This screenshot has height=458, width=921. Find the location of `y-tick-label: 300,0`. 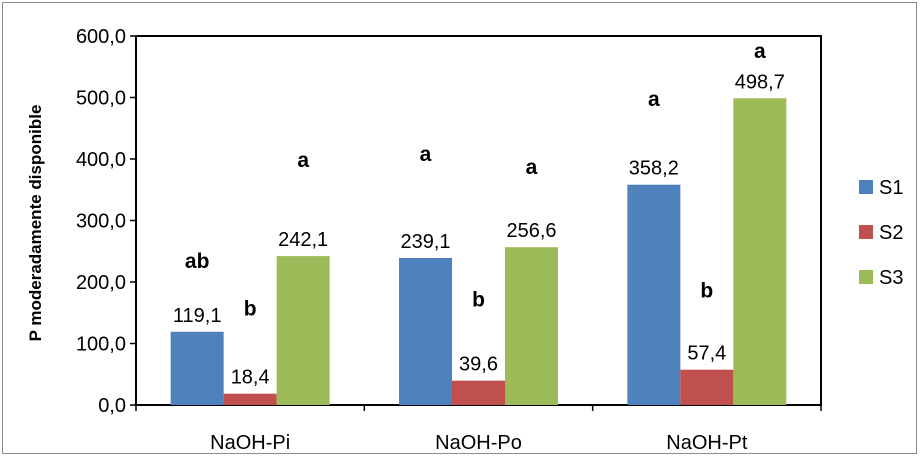

y-tick-label: 300,0 is located at coordinates (101, 222).